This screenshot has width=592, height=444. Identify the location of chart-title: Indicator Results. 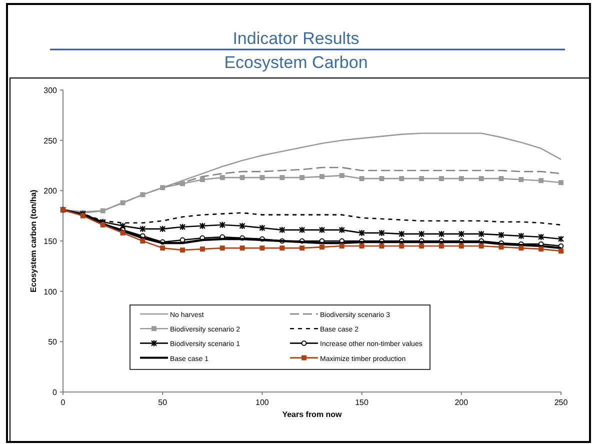
(296, 38).